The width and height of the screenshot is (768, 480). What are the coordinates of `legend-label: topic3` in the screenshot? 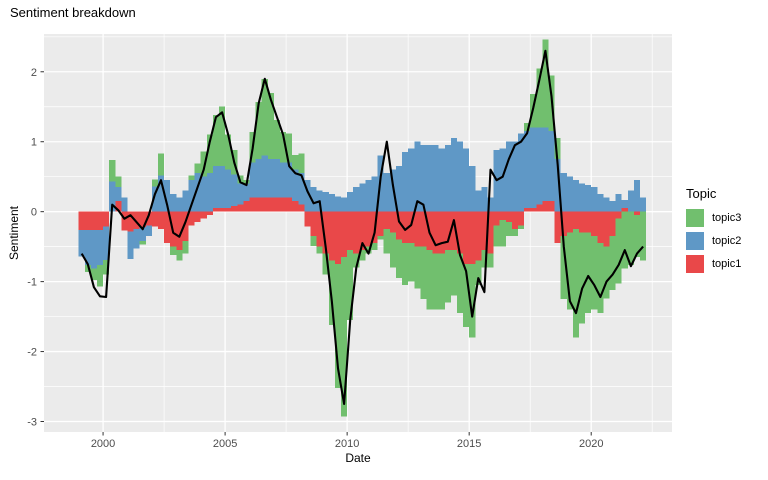 It's located at (727, 218).